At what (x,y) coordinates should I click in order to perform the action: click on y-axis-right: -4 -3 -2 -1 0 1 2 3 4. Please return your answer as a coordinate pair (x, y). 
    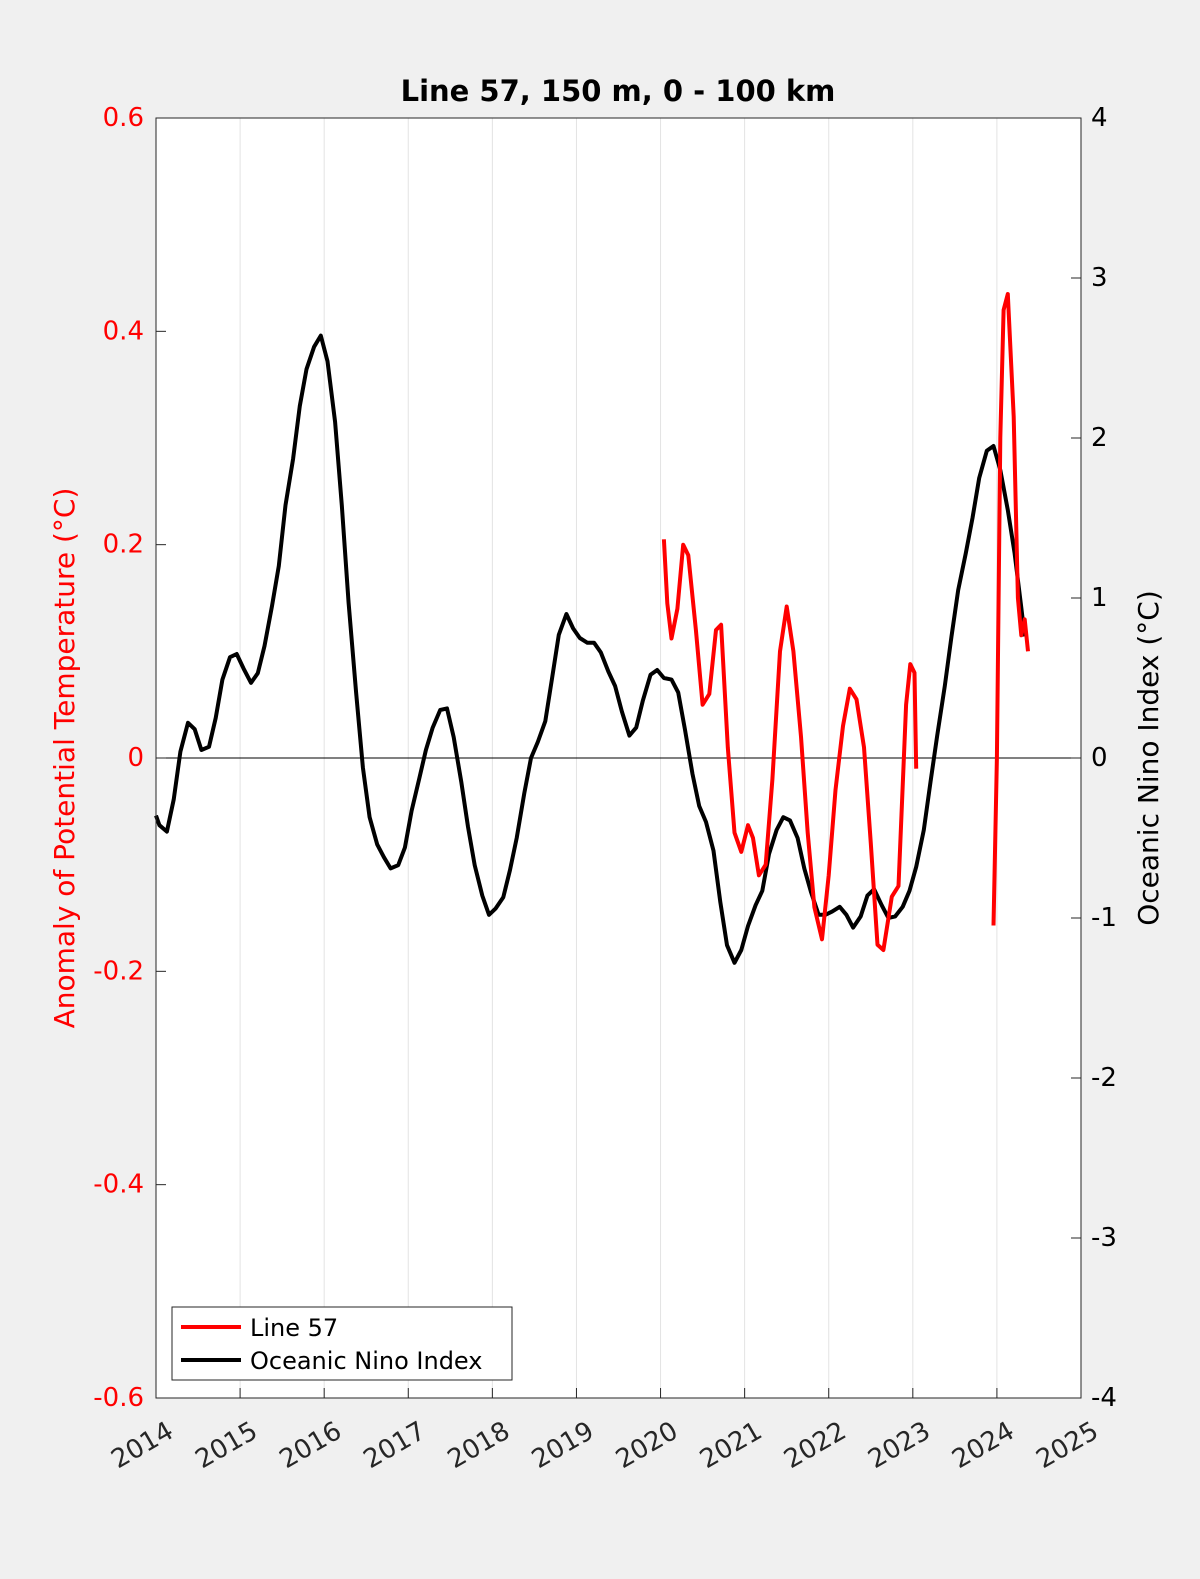
    Looking at the image, I should click on (1094, 758).